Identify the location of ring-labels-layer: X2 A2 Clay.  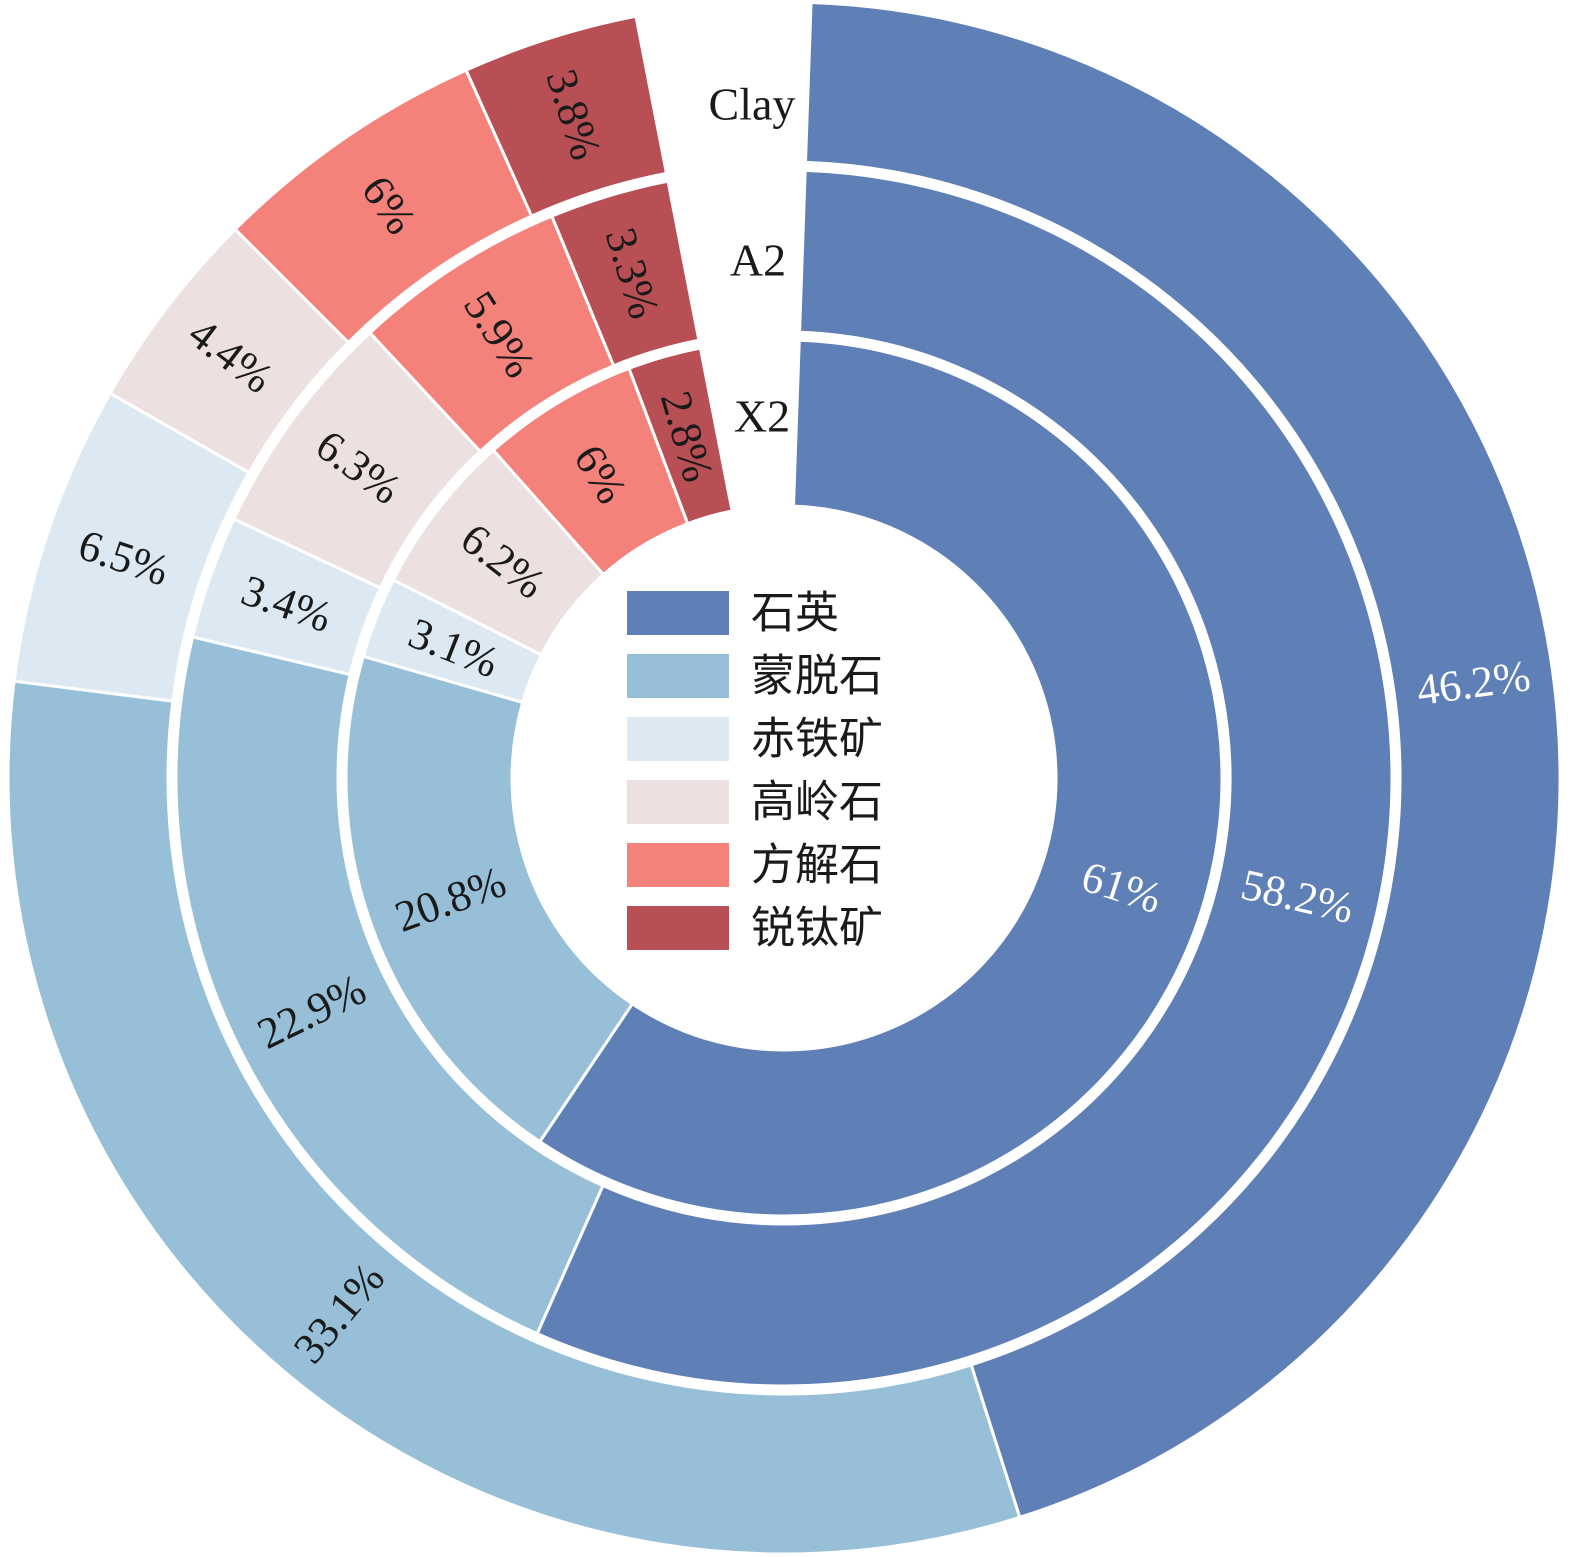
(752, 260).